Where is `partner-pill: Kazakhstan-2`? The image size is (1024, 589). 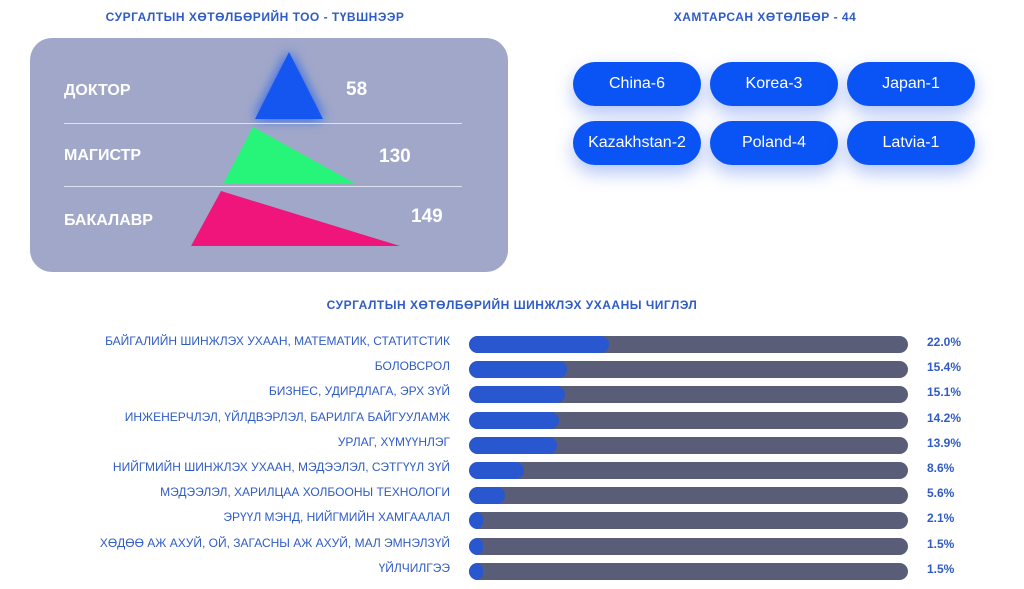
partner-pill: Kazakhstan-2 is located at coordinates (637, 143).